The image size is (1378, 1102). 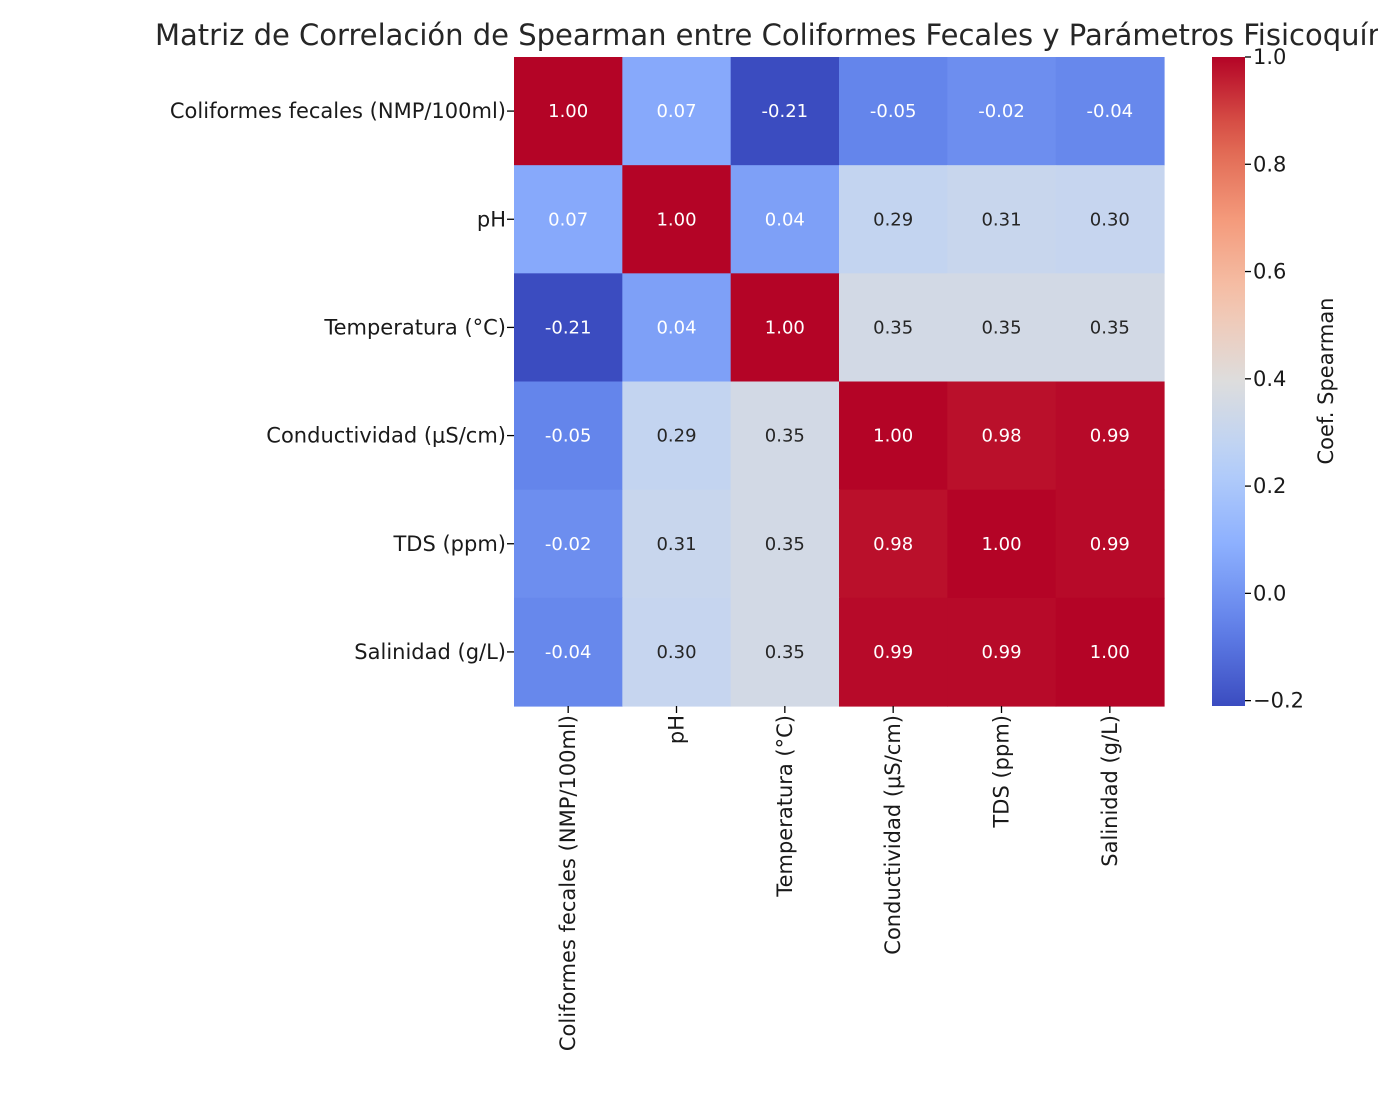 I want to click on colorbar-tick-label: 0.2, so click(x=1269, y=486).